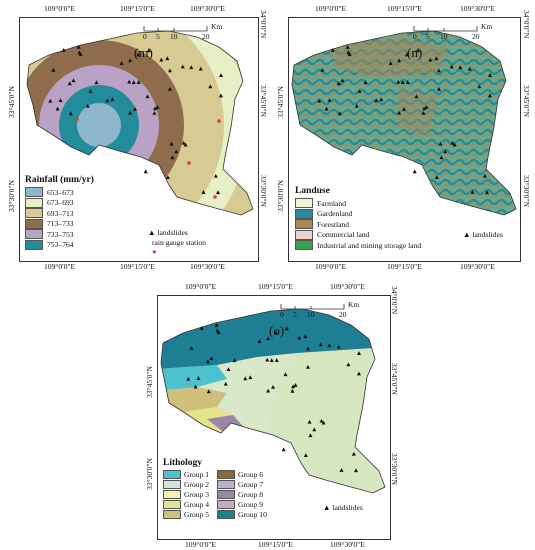 The width and height of the screenshot is (535, 550). I want to click on legend-title-m: Rainfall (mm/yr), so click(59, 180).